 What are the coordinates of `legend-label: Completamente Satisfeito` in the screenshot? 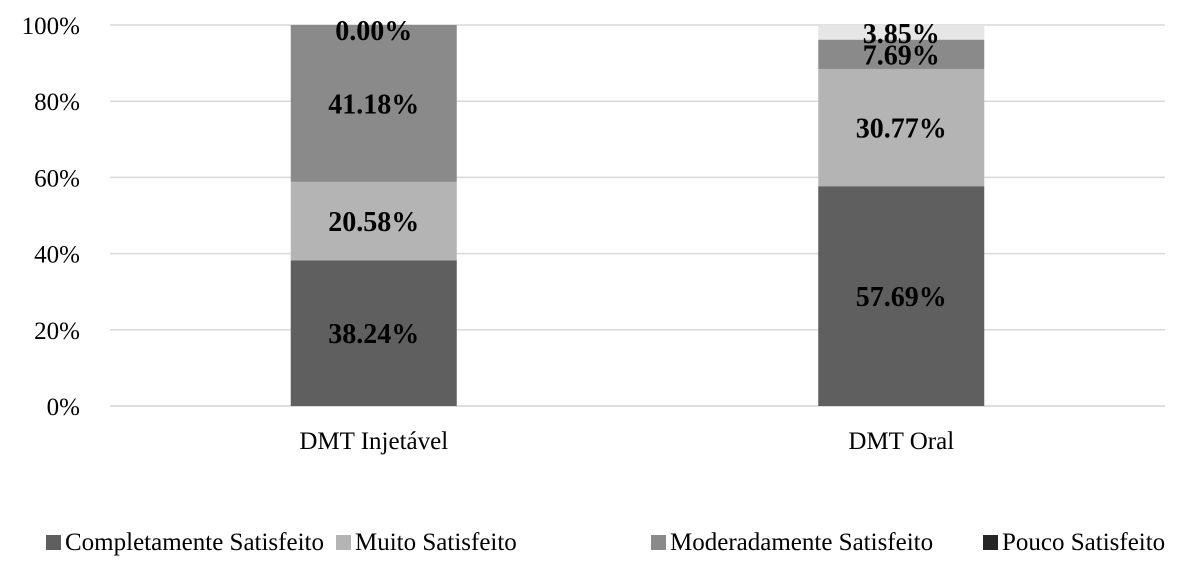 It's located at (194, 542).